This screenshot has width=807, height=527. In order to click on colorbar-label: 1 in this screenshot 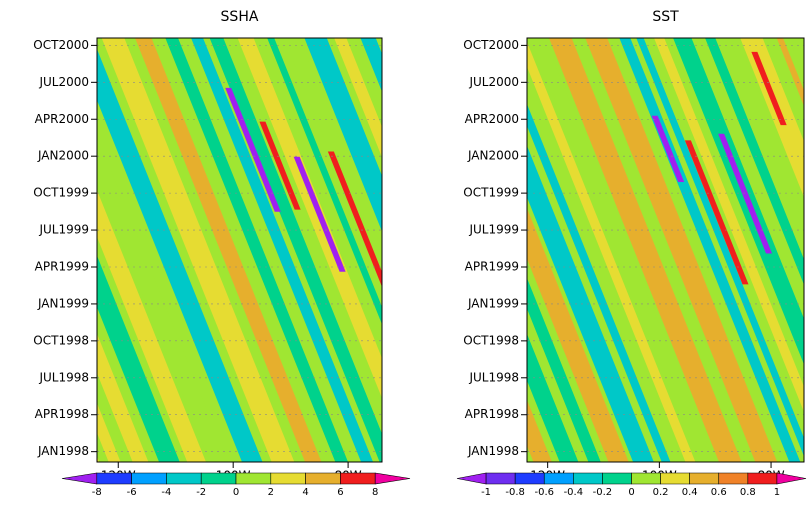, I will do `click(777, 492)`.